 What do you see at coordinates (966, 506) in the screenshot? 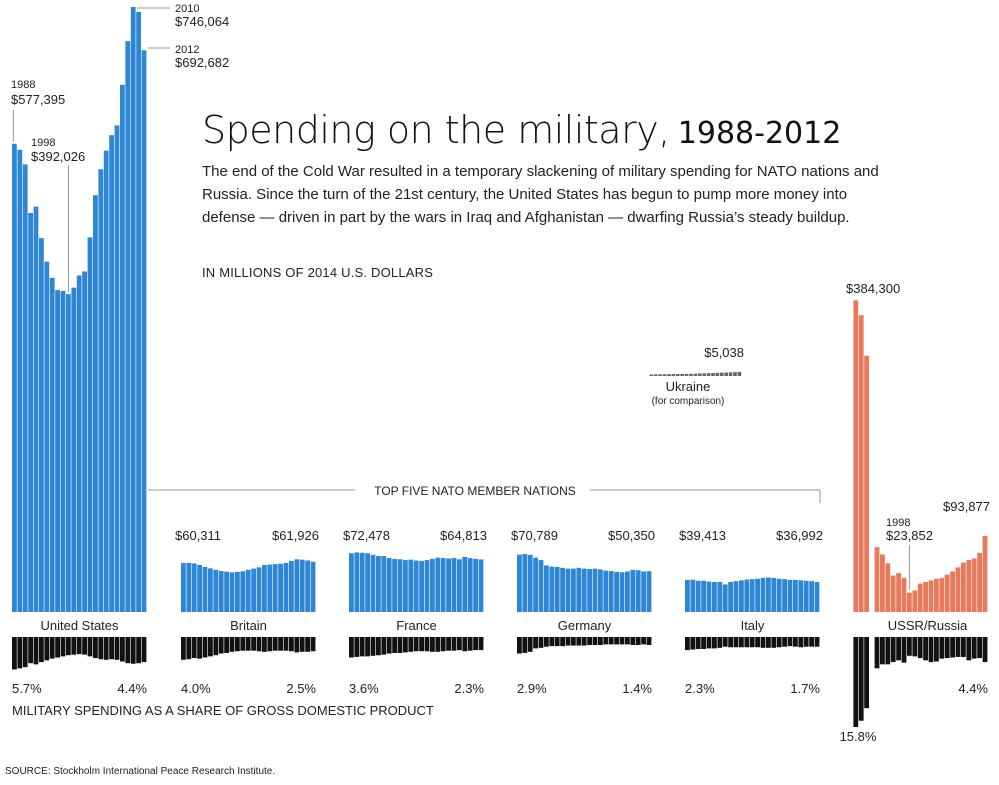
I see `russia-end-label: $93,877` at bounding box center [966, 506].